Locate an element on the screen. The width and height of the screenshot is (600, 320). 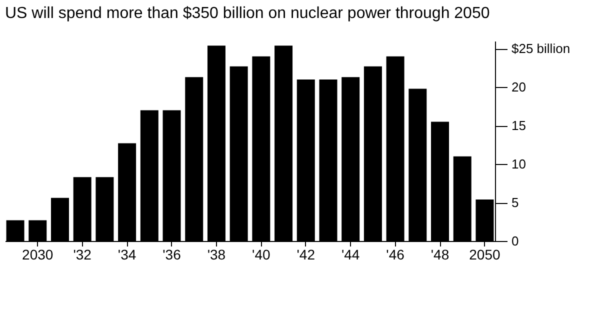
x-tick-label: '36 is located at coordinates (172, 254).